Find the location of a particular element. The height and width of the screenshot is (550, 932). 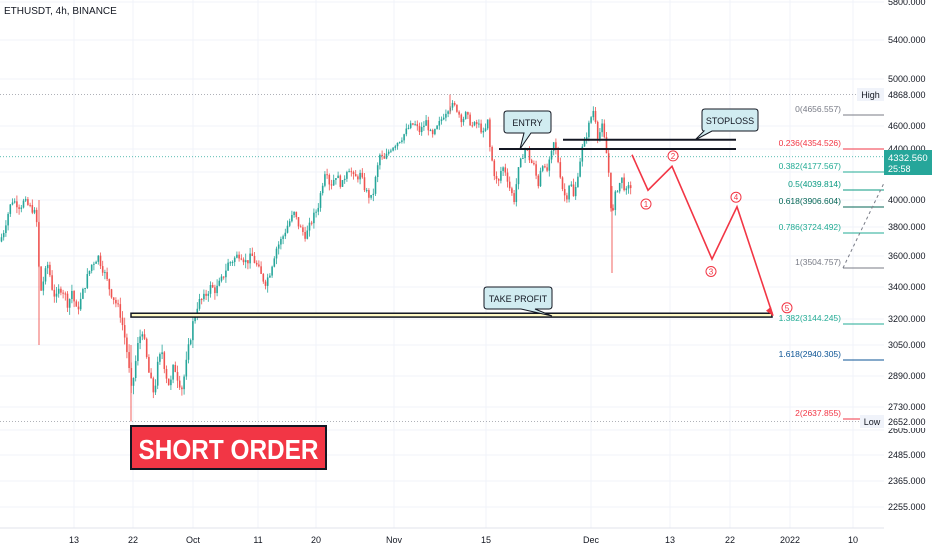

take-profit-zone is located at coordinates (451, 315).